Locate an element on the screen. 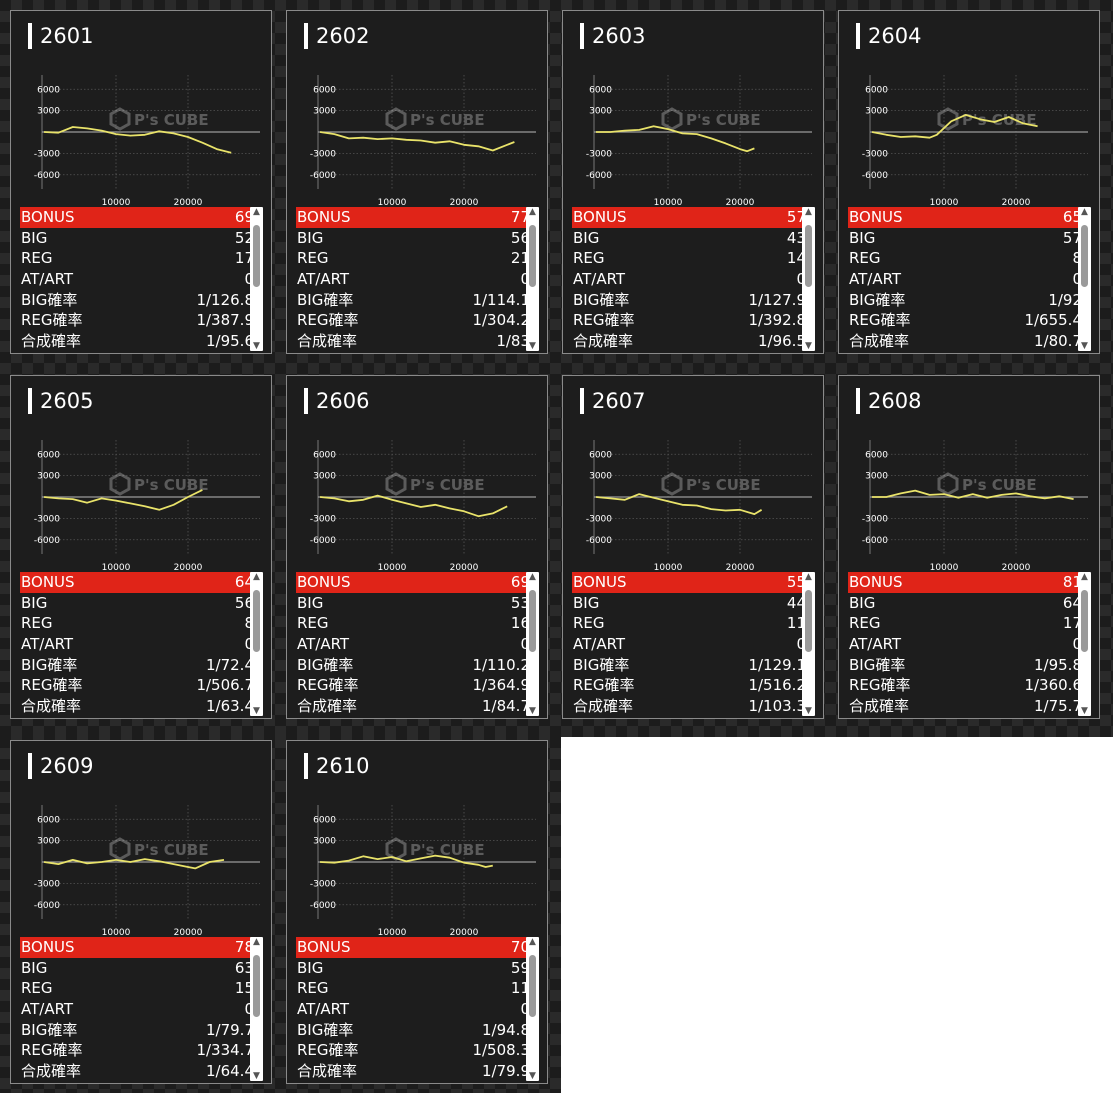  stat-row-big: BIG 52 is located at coordinates (141, 238).